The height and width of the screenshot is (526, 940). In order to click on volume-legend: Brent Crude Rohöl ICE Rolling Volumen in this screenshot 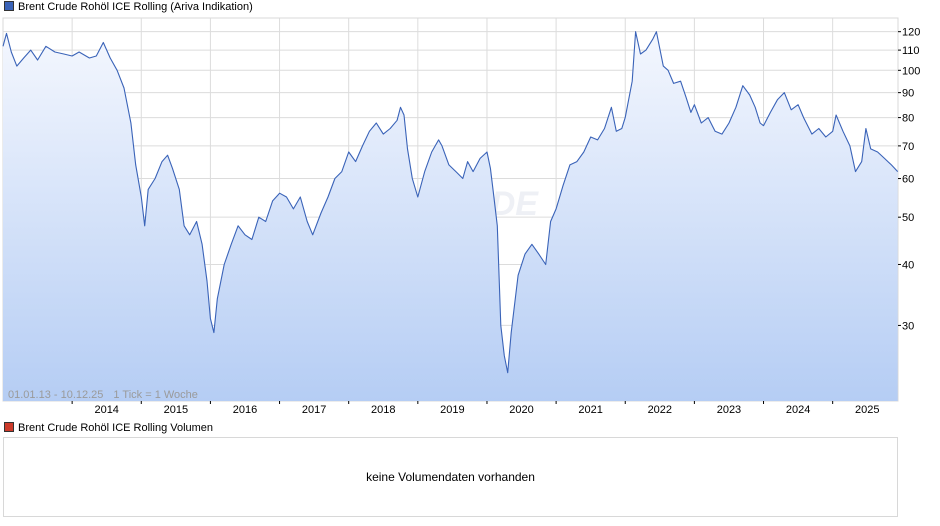, I will do `click(108, 428)`.